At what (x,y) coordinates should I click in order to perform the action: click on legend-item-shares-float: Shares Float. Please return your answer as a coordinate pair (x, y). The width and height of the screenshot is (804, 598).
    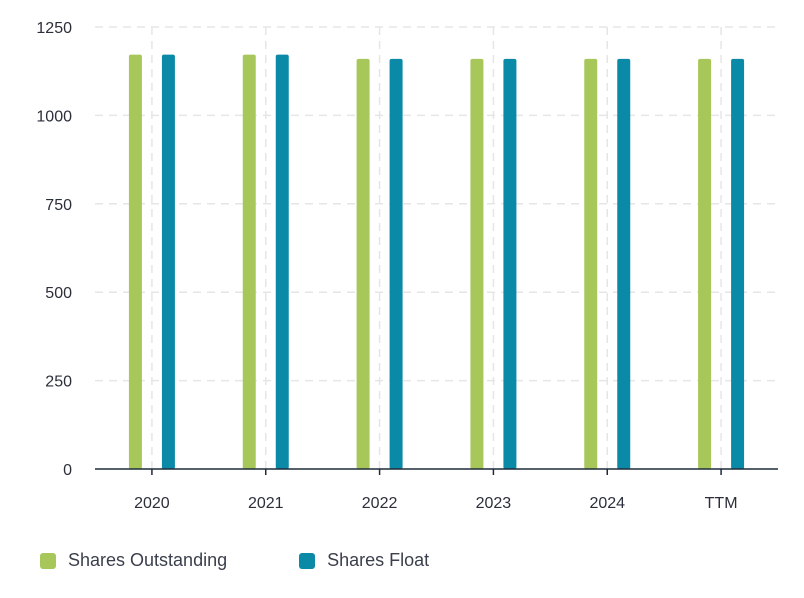
    Looking at the image, I should click on (364, 560).